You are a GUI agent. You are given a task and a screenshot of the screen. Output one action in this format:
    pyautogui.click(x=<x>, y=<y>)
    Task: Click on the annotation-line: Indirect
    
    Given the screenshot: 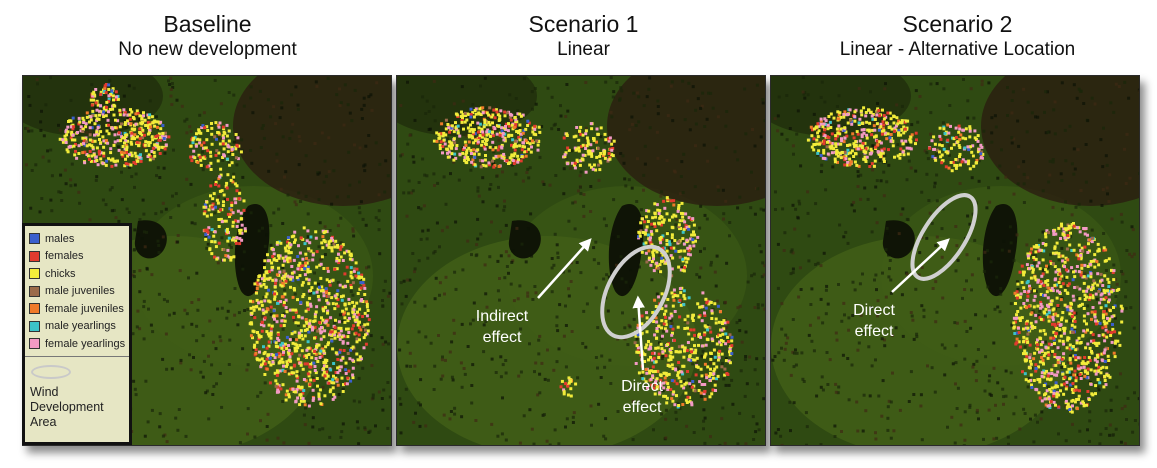 What is the action you would take?
    pyautogui.click(x=502, y=316)
    